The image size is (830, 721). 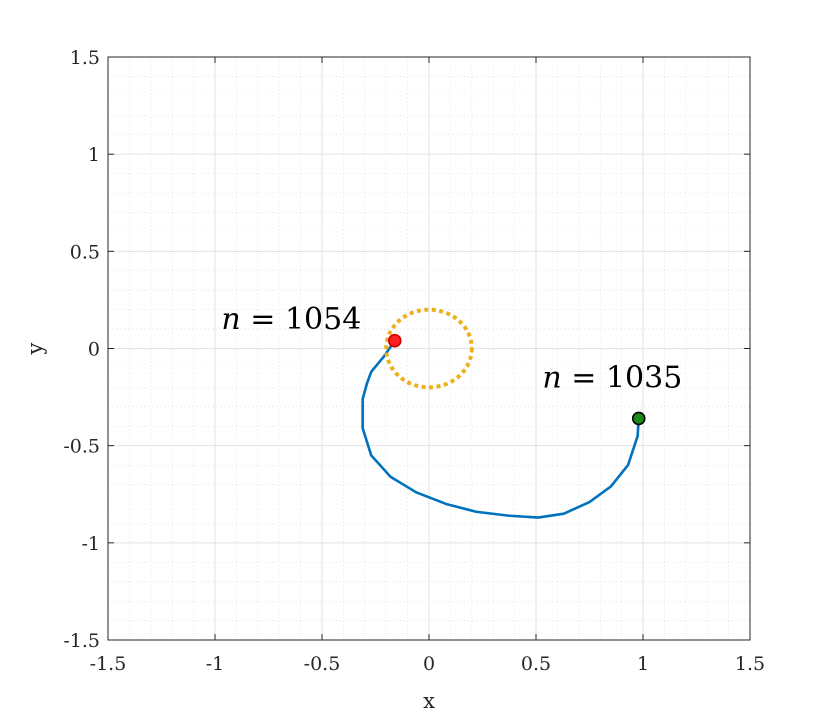 What do you see at coordinates (429, 701) in the screenshot?
I see `x-axis-label: x` at bounding box center [429, 701].